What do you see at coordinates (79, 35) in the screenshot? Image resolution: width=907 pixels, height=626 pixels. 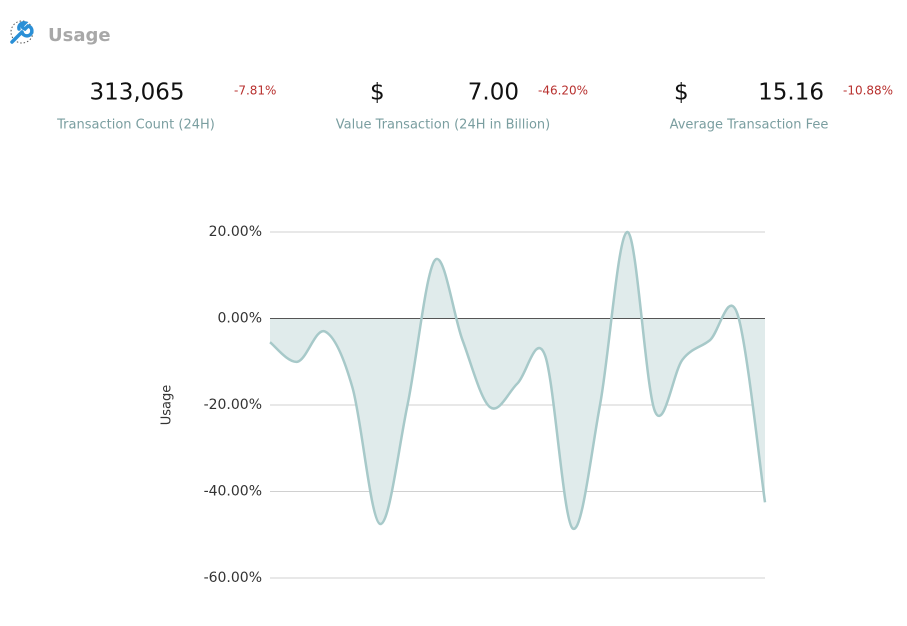 I see `widget-title: Usage` at bounding box center [79, 35].